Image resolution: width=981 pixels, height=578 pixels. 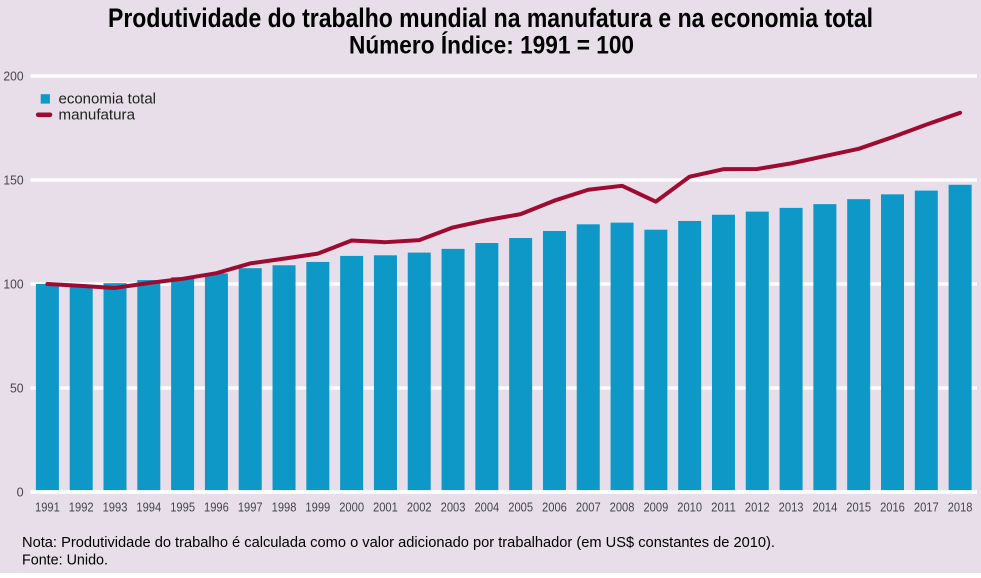 I want to click on svg-text: 2013, so click(x=791, y=507).